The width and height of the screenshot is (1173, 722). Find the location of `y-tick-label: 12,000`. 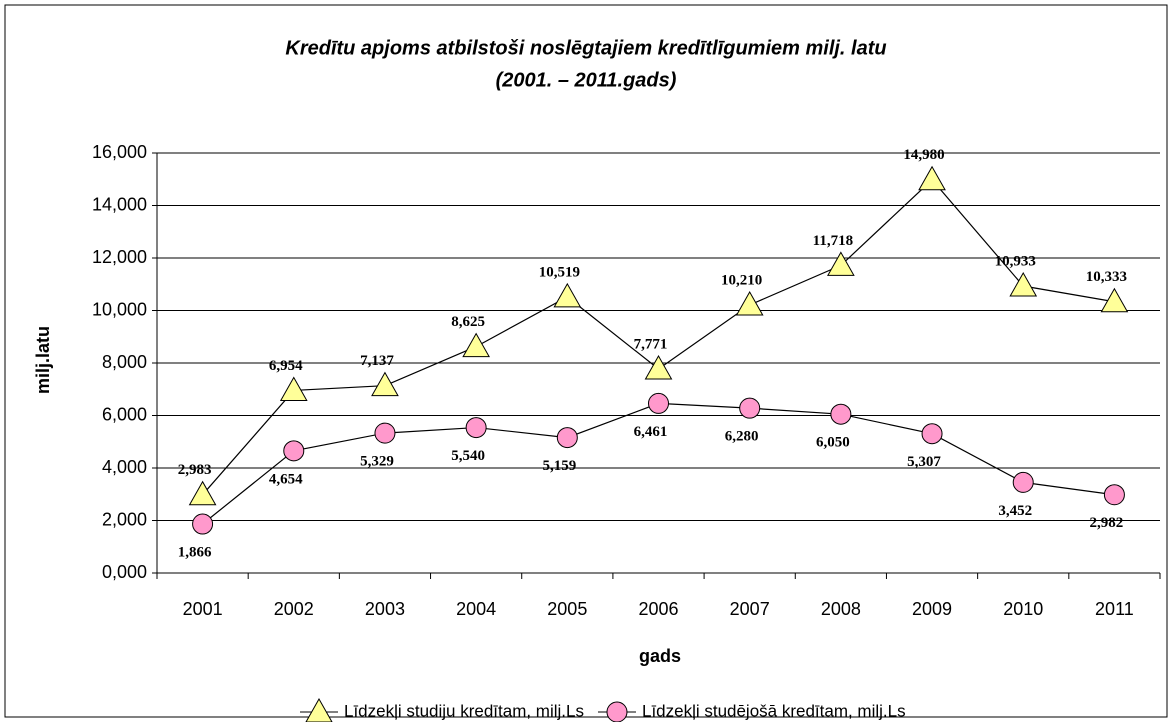

y-tick-label: 12,000 is located at coordinates (119, 257).